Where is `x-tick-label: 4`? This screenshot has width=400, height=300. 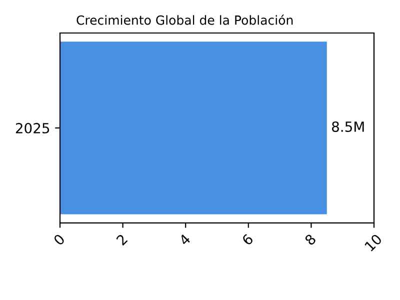 x-tick-label: 4 is located at coordinates (184, 239).